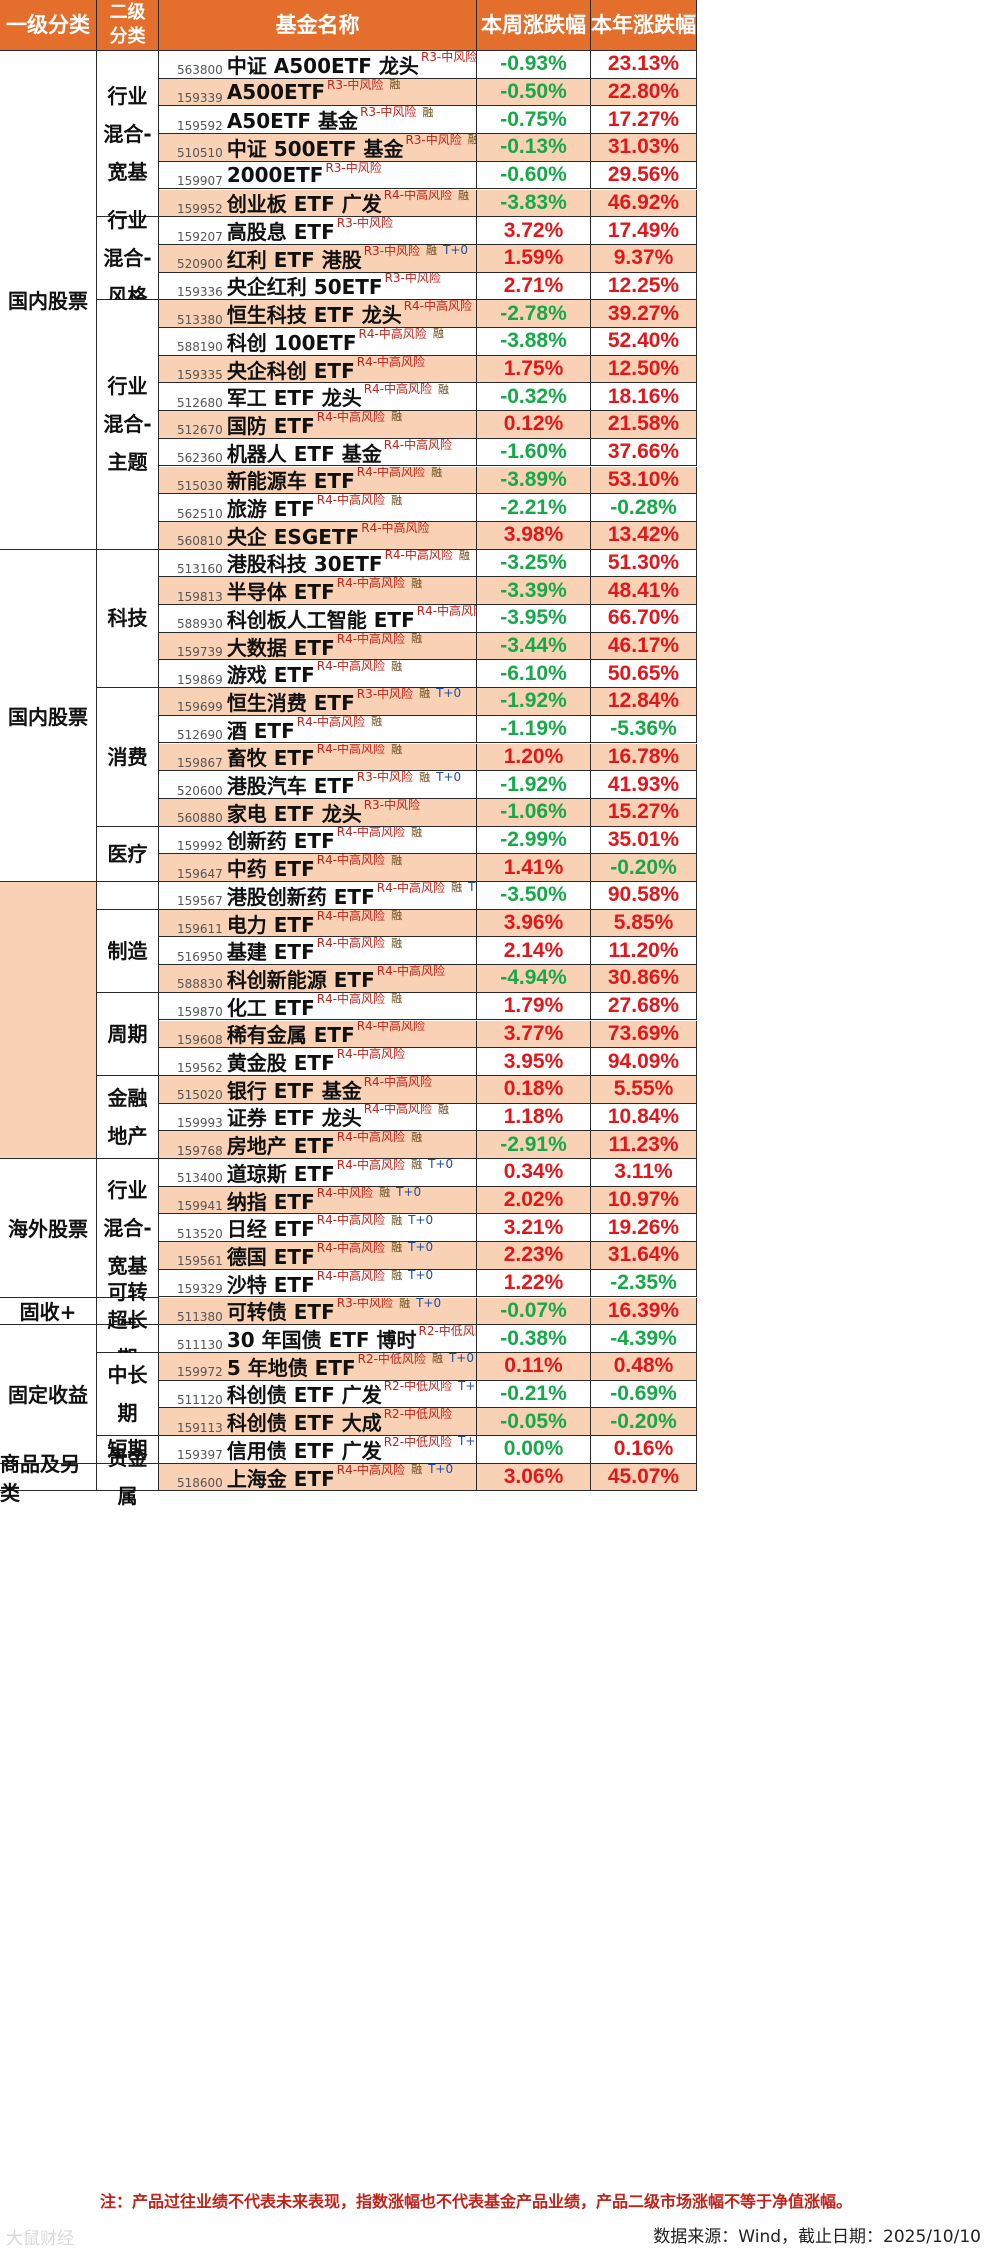 The height and width of the screenshot is (2256, 1001). Describe the element at coordinates (644, 1034) in the screenshot. I see `ytd-change-cell: 73.69%` at that location.